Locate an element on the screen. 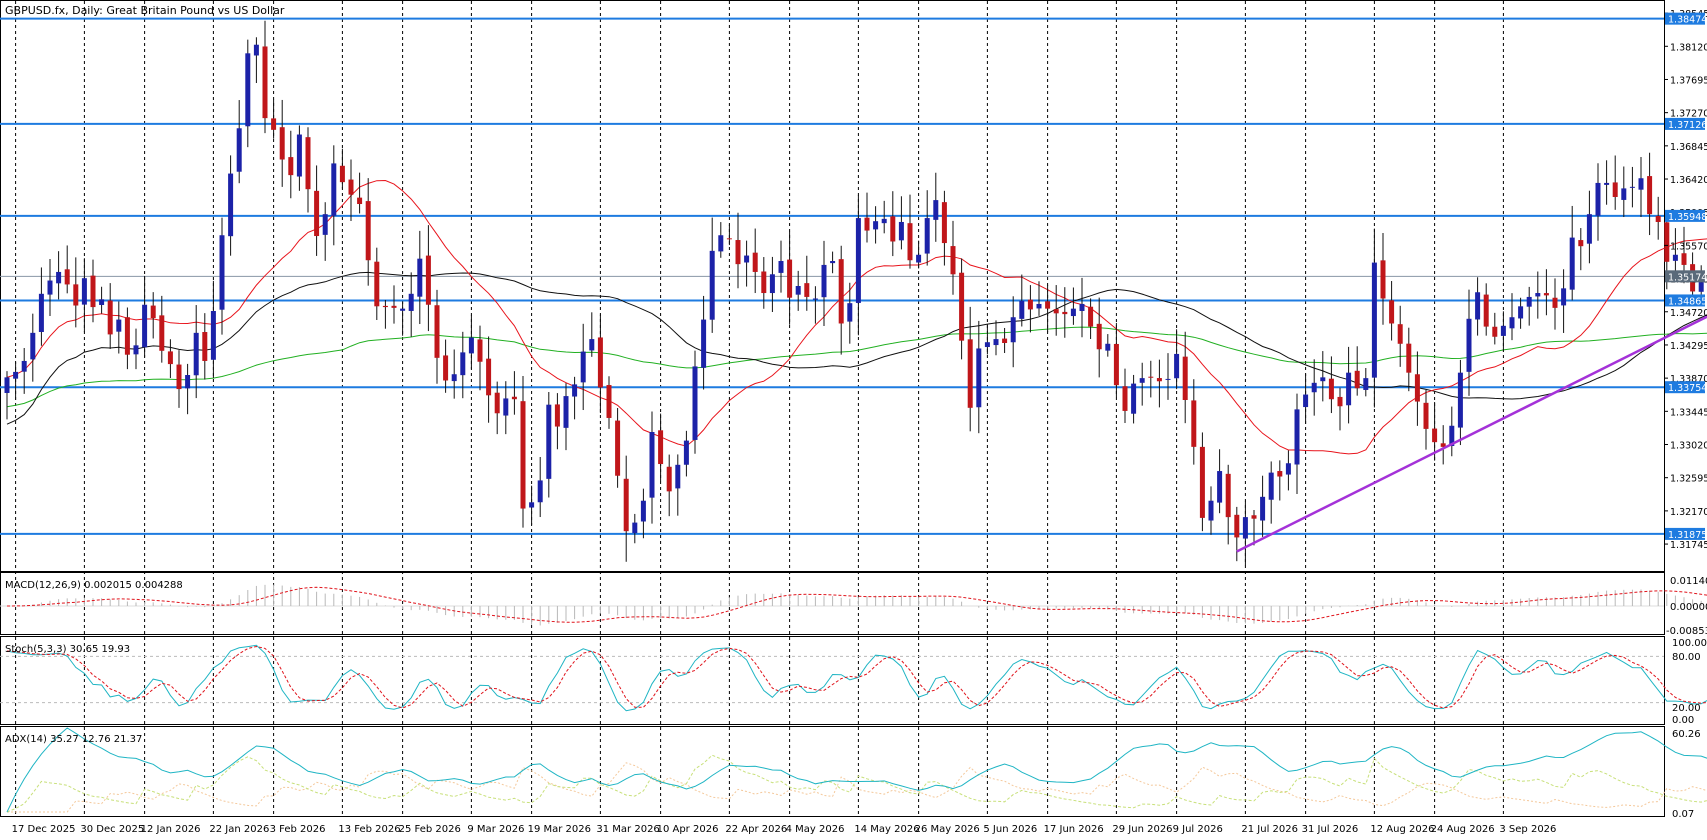 The image size is (1707, 840). x-tick-label: 29 Jun 2026 is located at coordinates (1142, 829).